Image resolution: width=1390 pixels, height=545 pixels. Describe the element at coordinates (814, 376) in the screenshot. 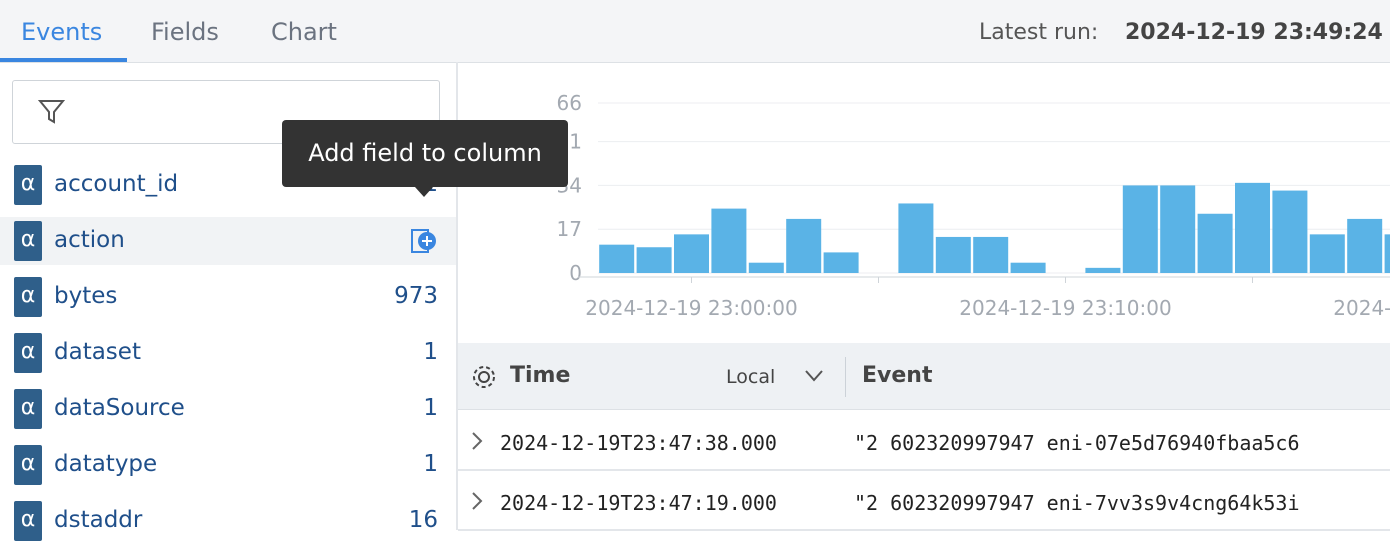

I see `chevron-down` at that location.